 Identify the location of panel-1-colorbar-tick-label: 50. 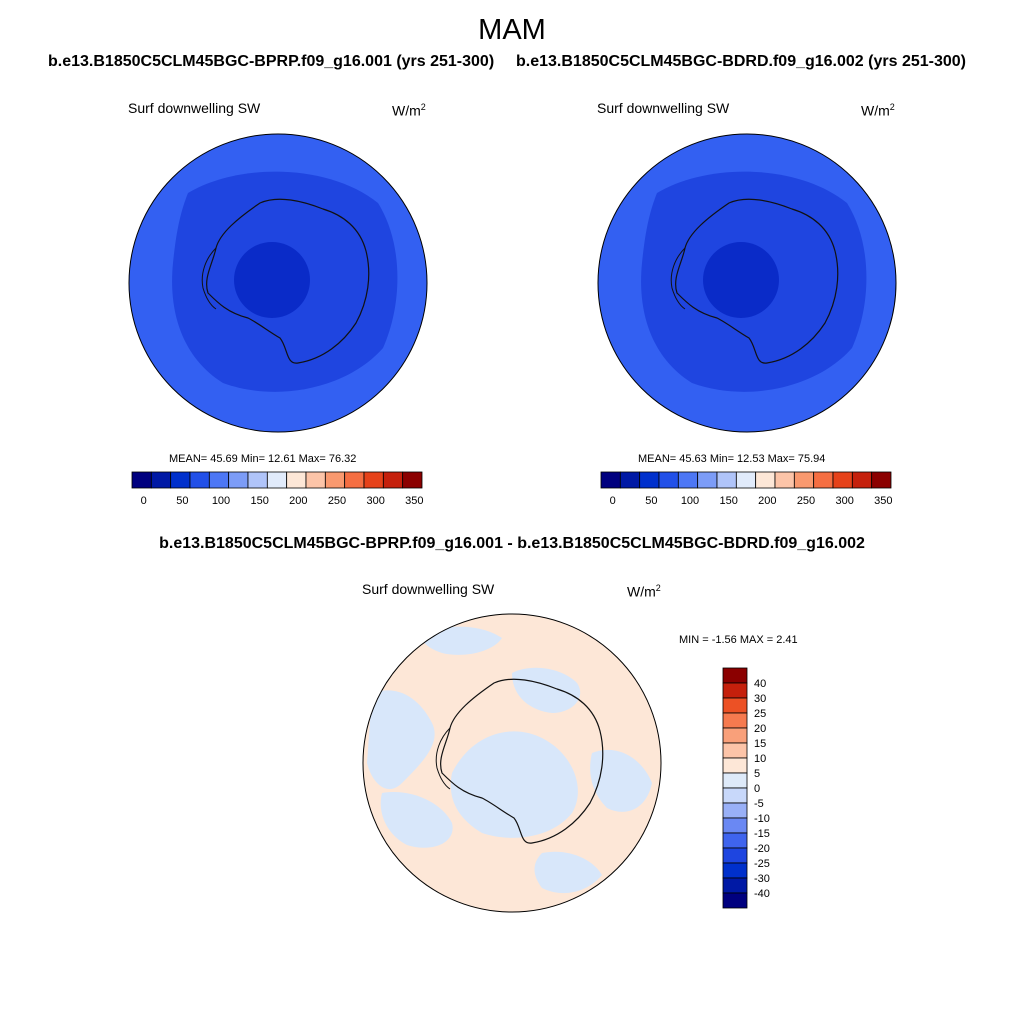
(182, 501).